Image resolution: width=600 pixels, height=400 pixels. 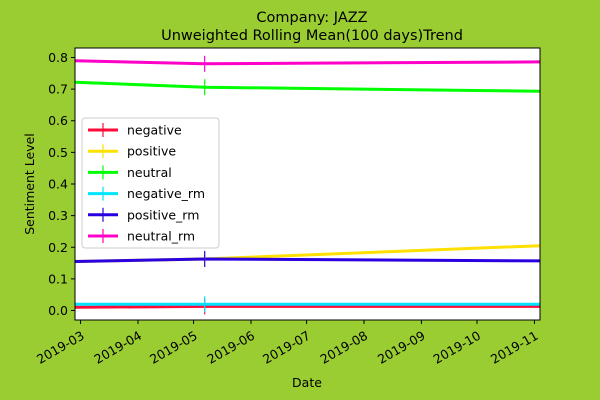 What do you see at coordinates (58, 310) in the screenshot?
I see `y-tick-label: 0.0` at bounding box center [58, 310].